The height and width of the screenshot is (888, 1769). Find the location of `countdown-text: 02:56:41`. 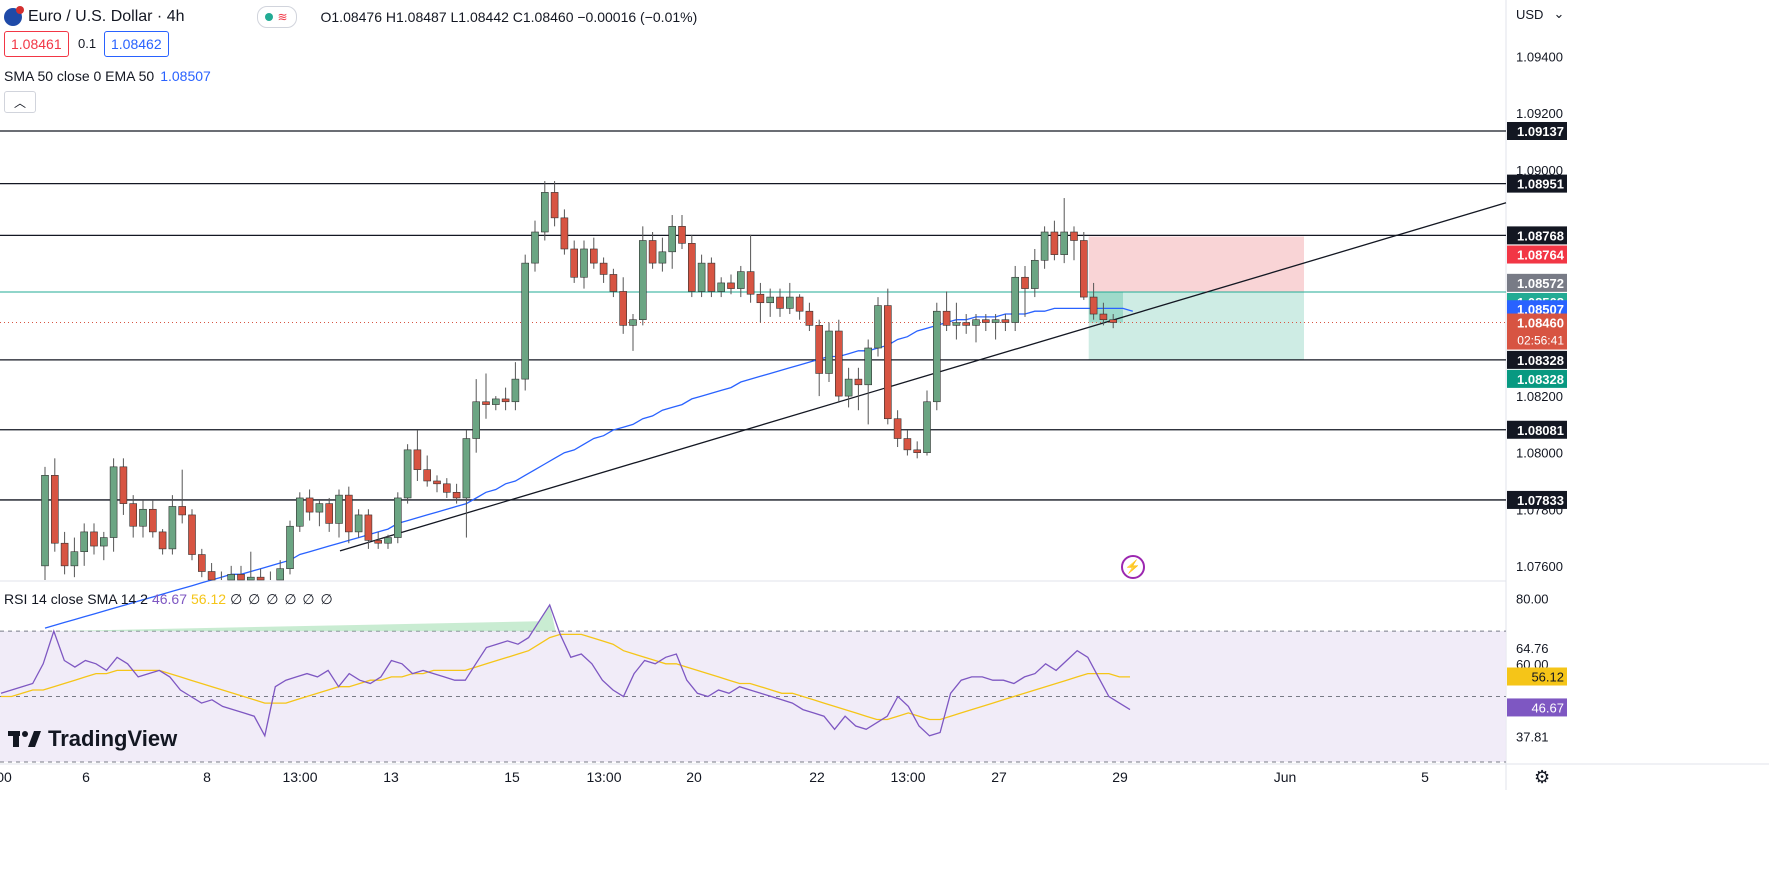

countdown-text: 02:56:41 is located at coordinates (1540, 341).